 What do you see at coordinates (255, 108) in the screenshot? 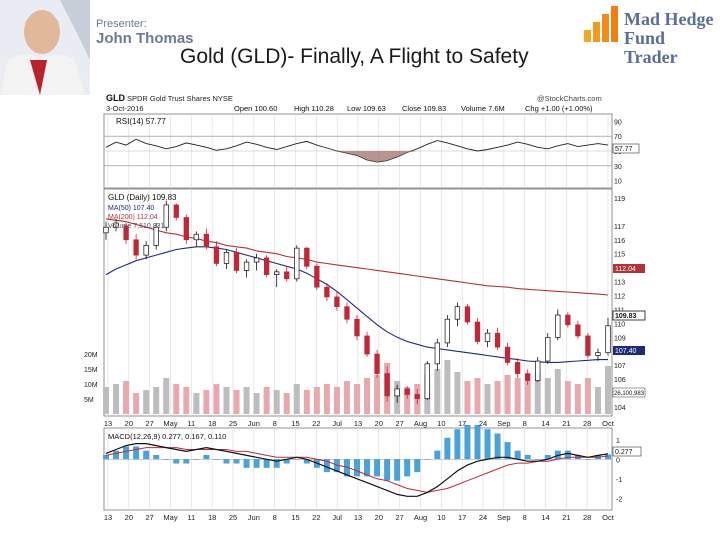
I see `quote-open: Open 100.60` at bounding box center [255, 108].